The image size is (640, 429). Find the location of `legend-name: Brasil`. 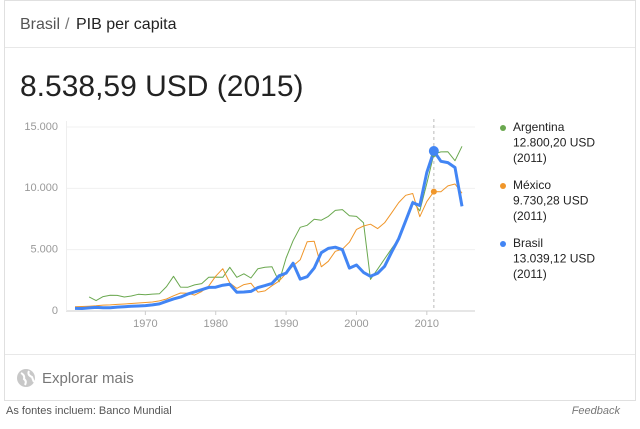

legend-name: Brasil is located at coordinates (528, 243).